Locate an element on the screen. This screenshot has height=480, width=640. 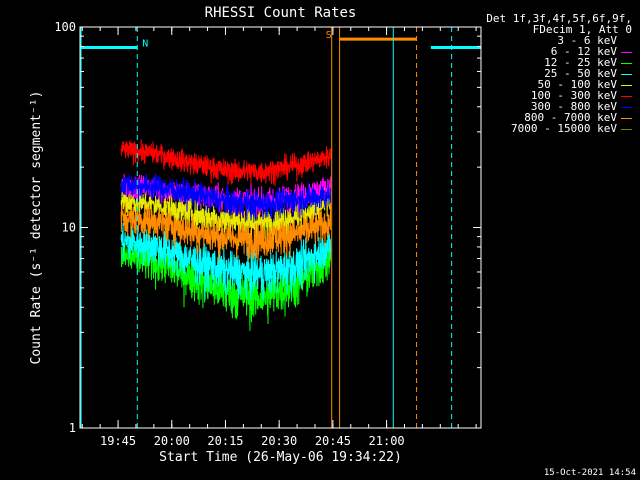
x-tick-label: 20:00 is located at coordinates (172, 441).